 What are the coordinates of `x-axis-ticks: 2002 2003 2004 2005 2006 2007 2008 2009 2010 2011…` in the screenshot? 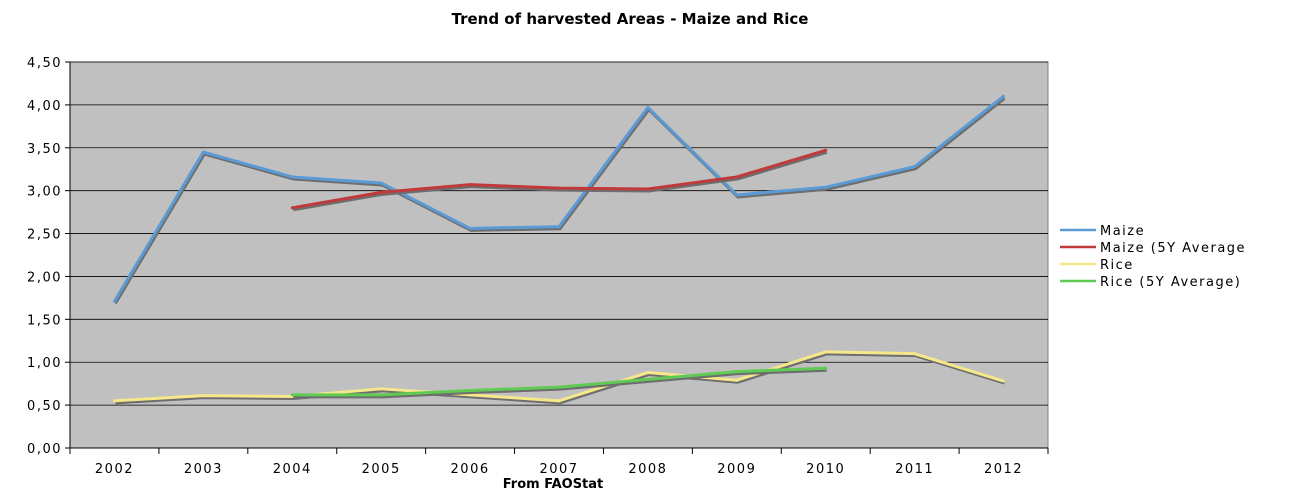 It's located at (559, 462).